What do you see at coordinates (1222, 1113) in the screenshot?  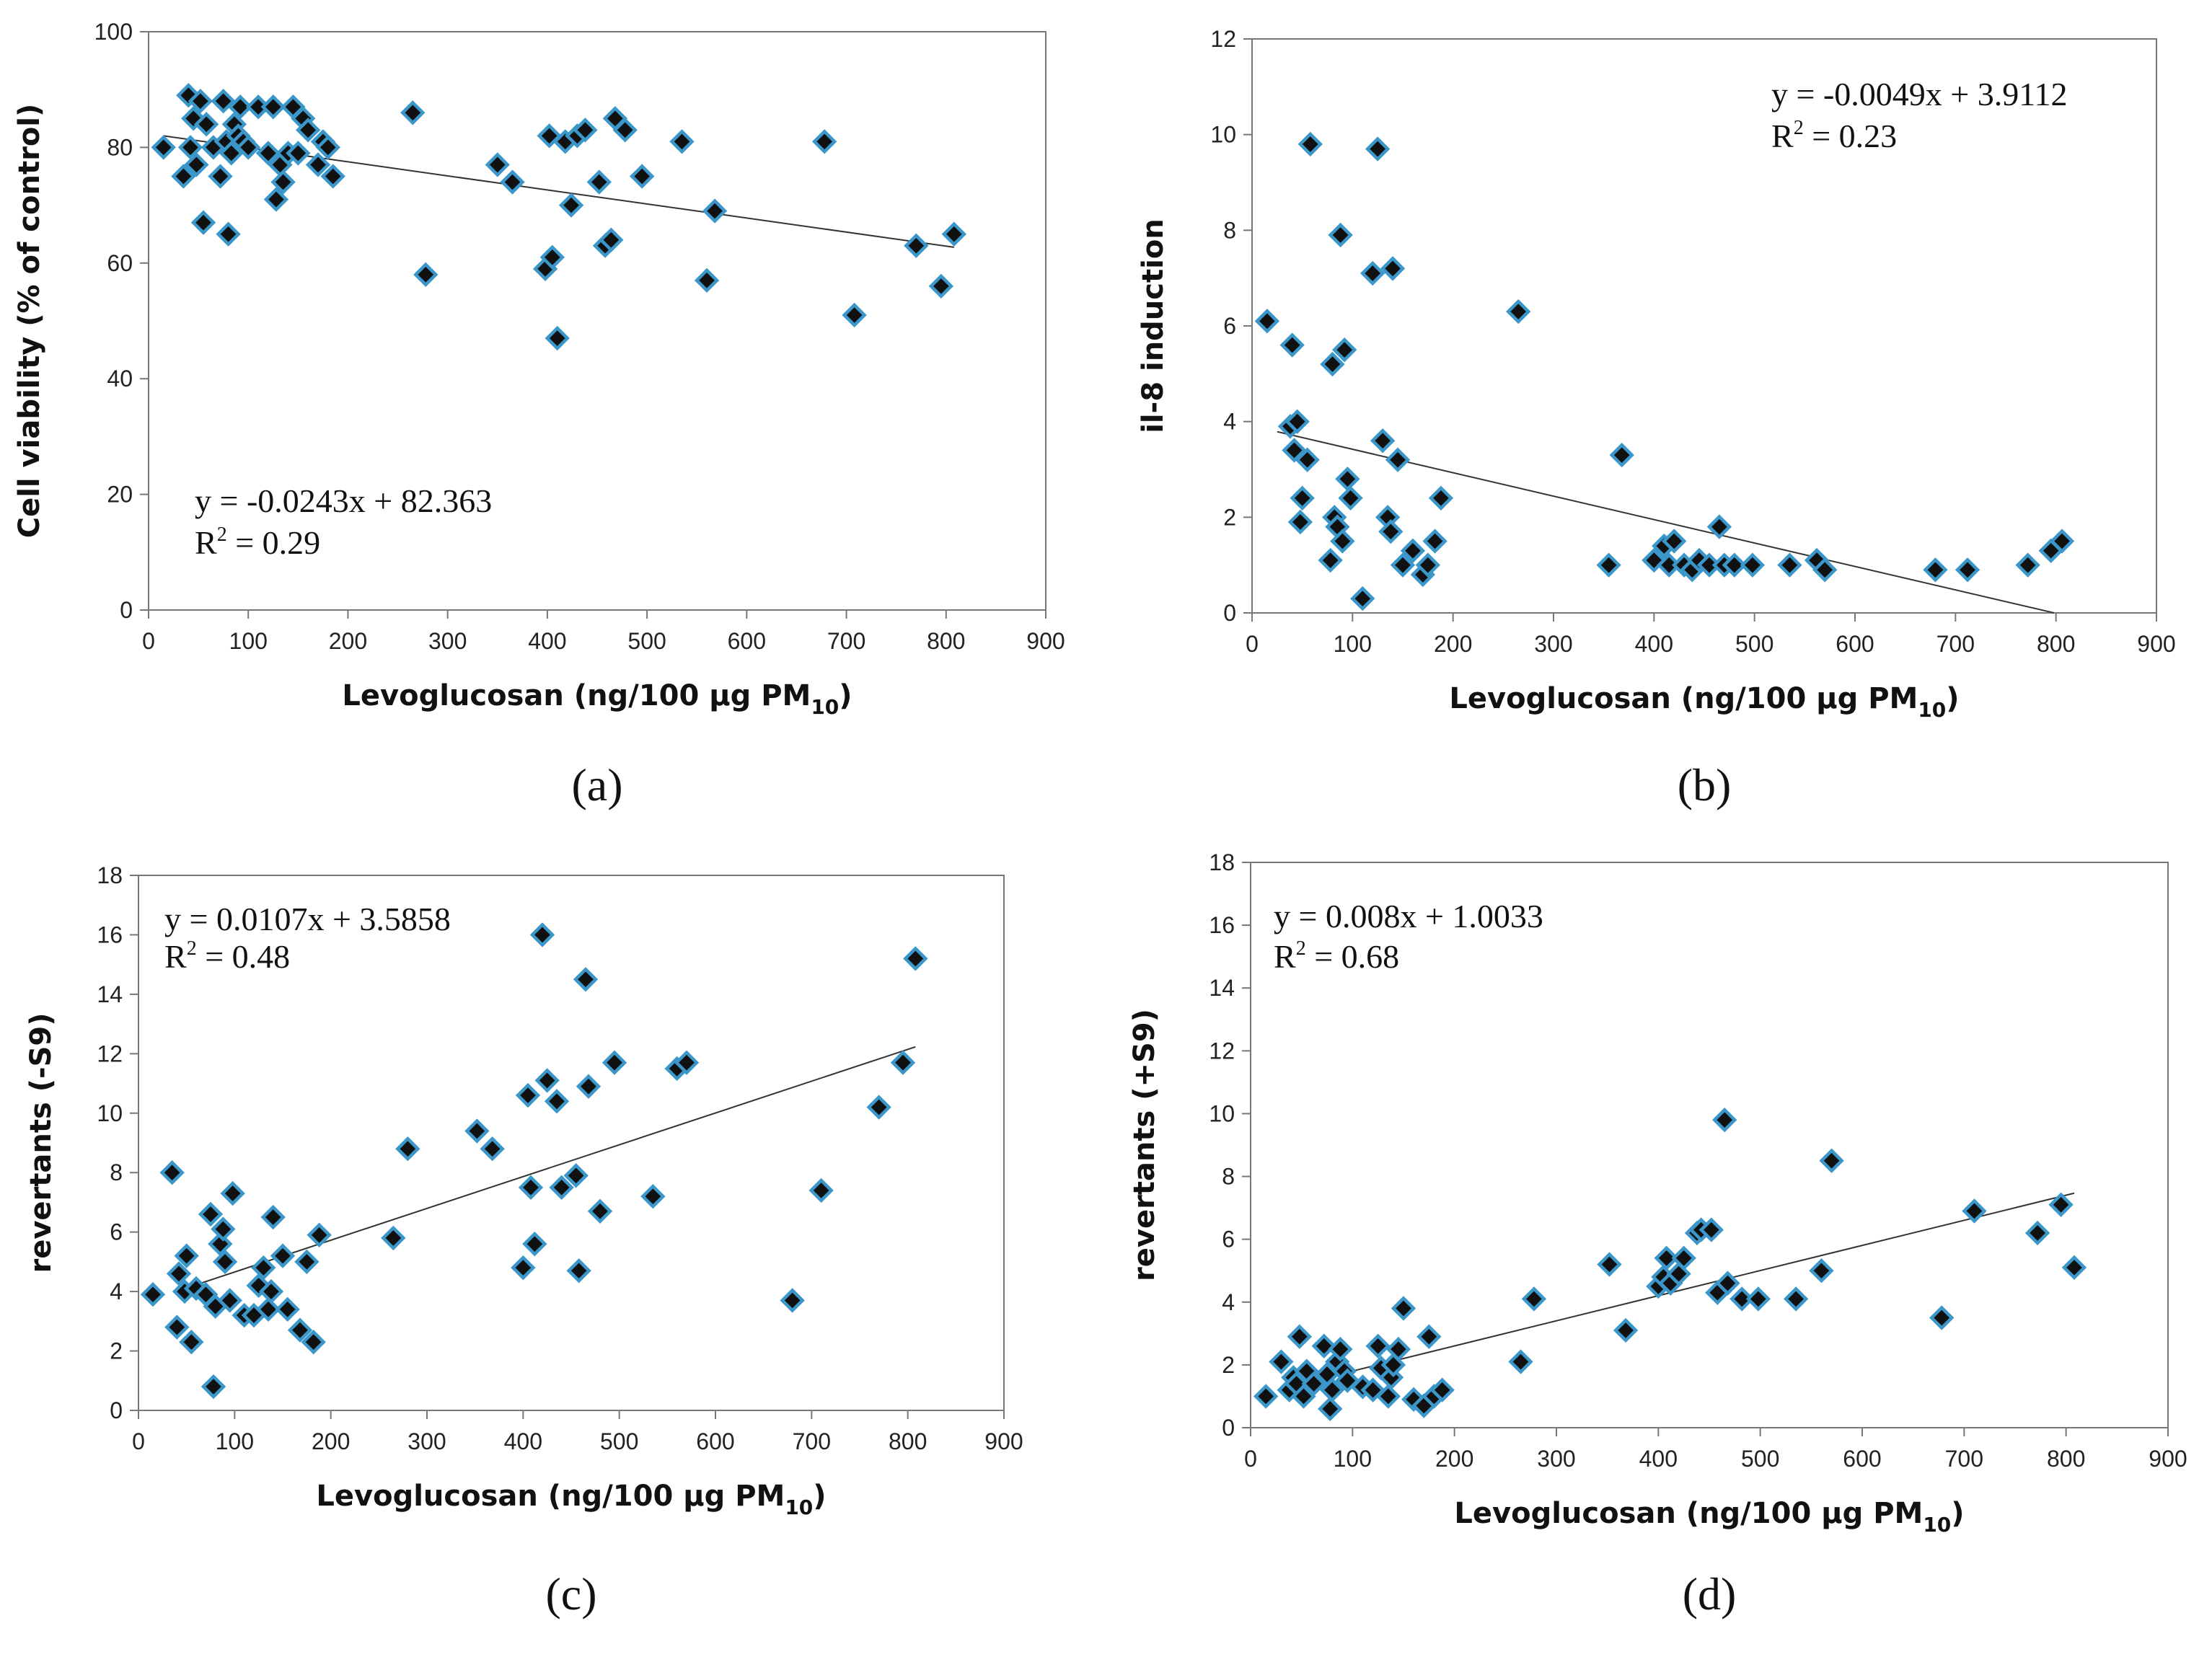 I see `y-tick-label: 10` at bounding box center [1222, 1113].